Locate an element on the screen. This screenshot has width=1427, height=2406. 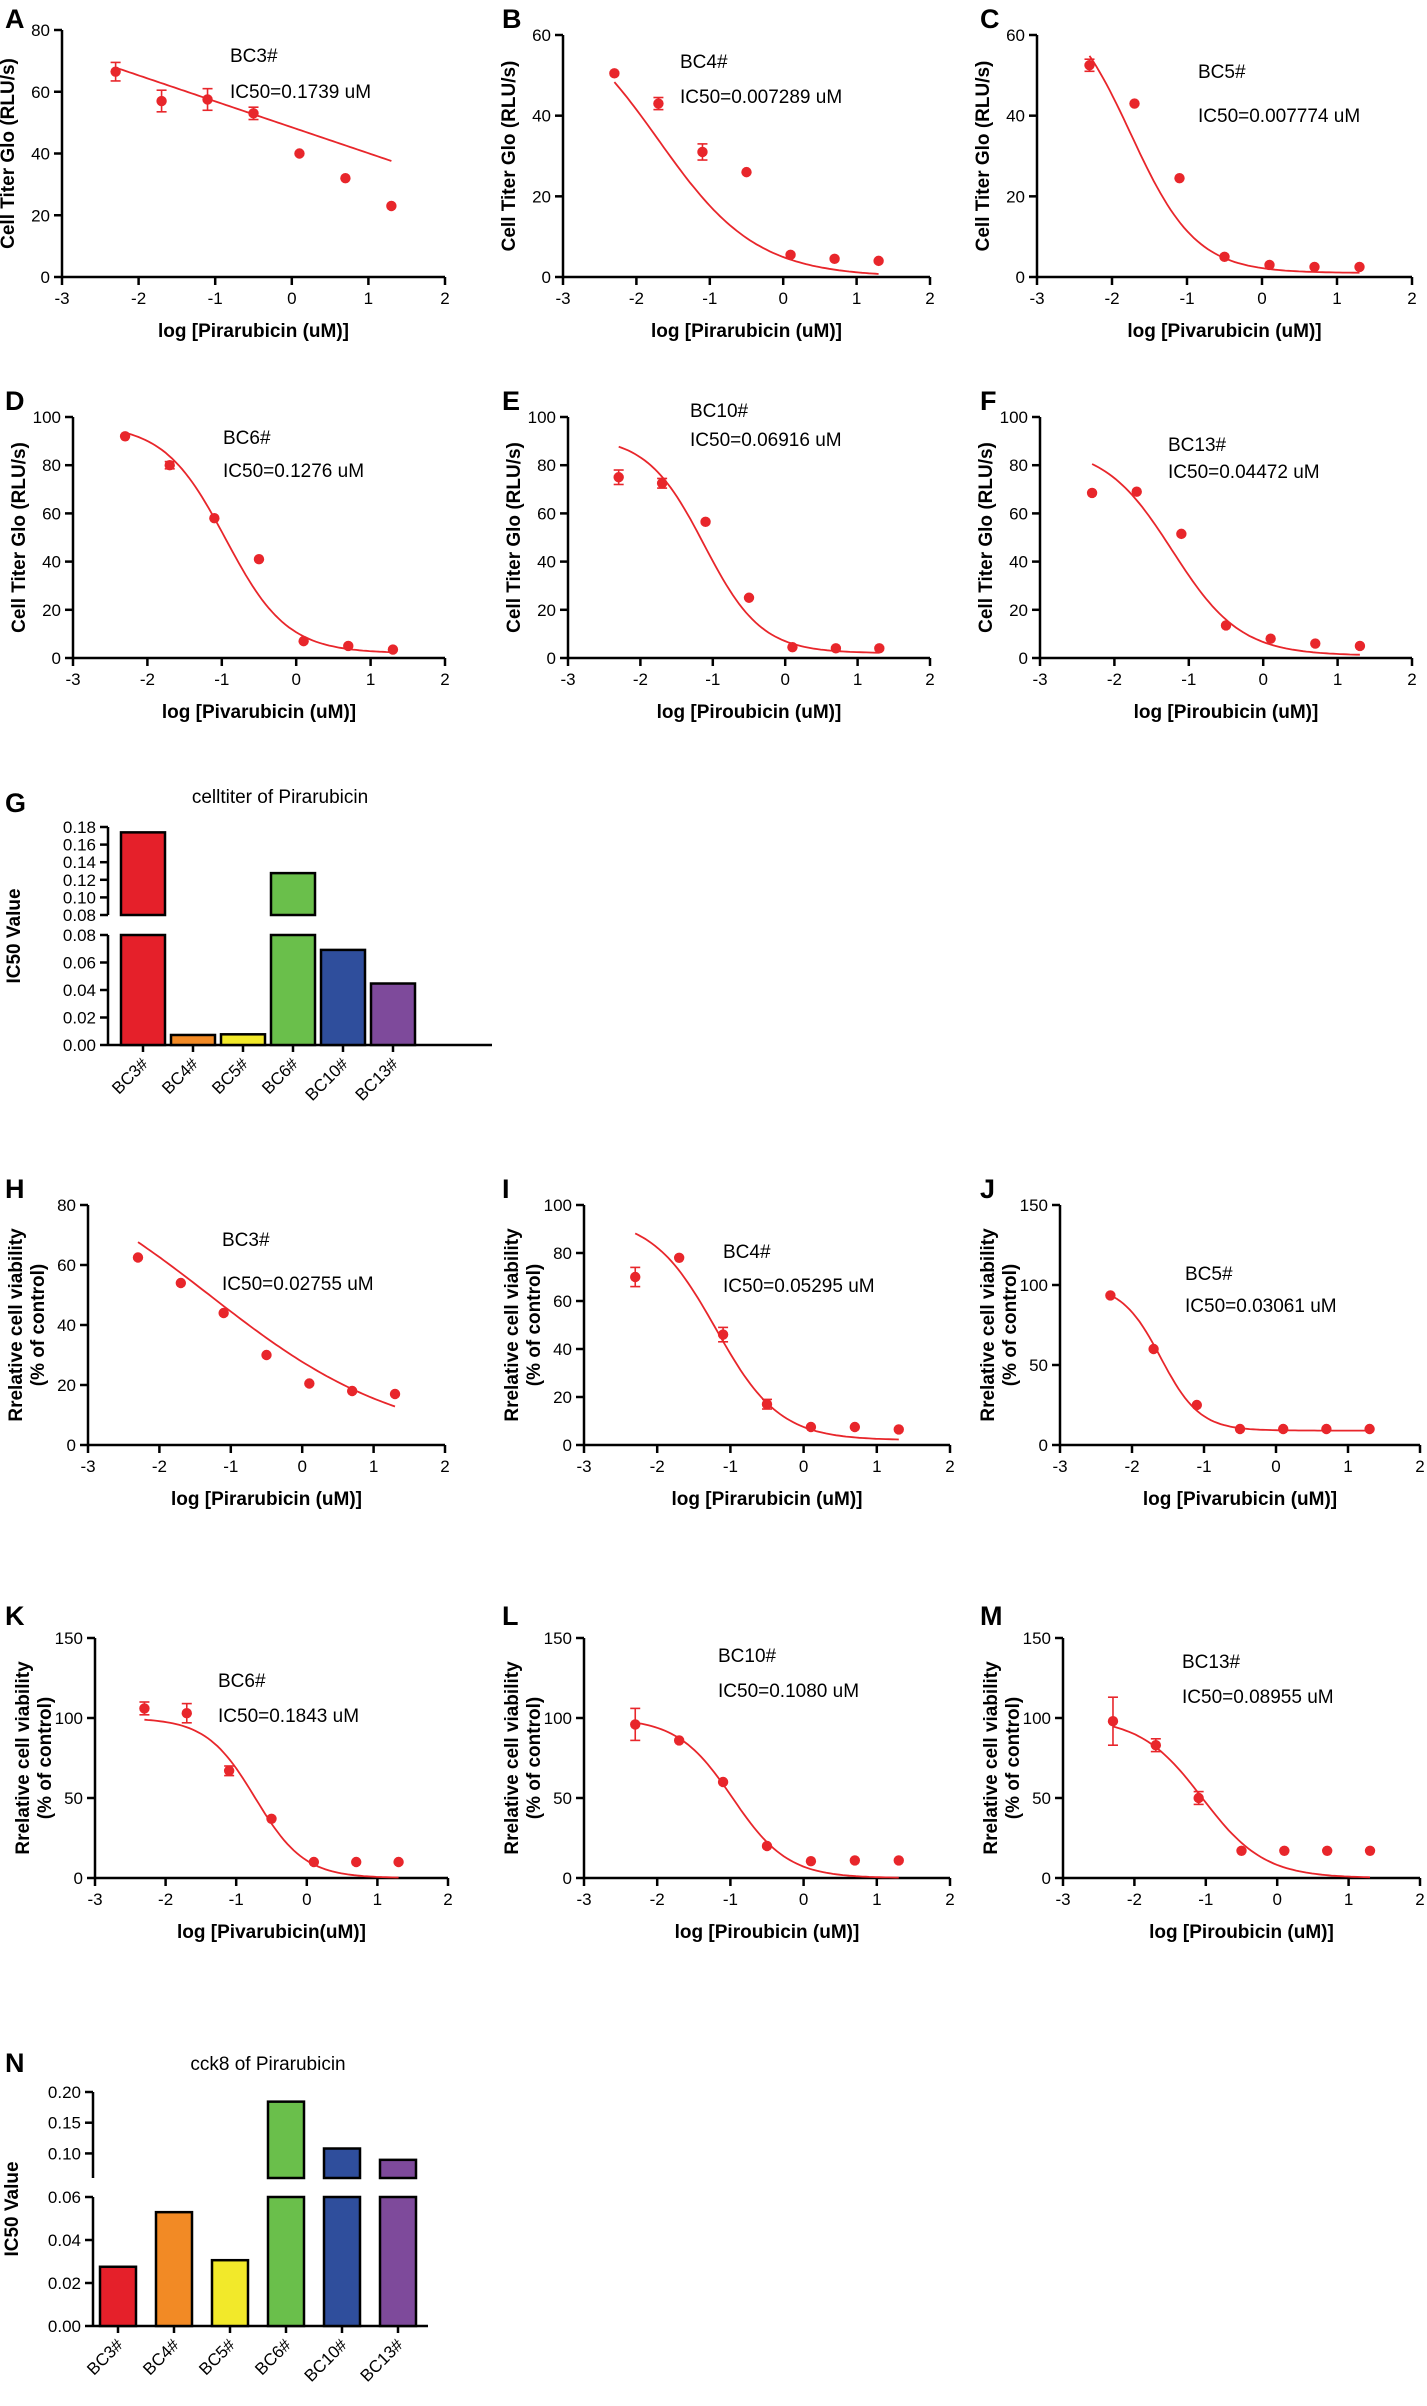
y-tick-label: 0.12 is located at coordinates (79, 880).